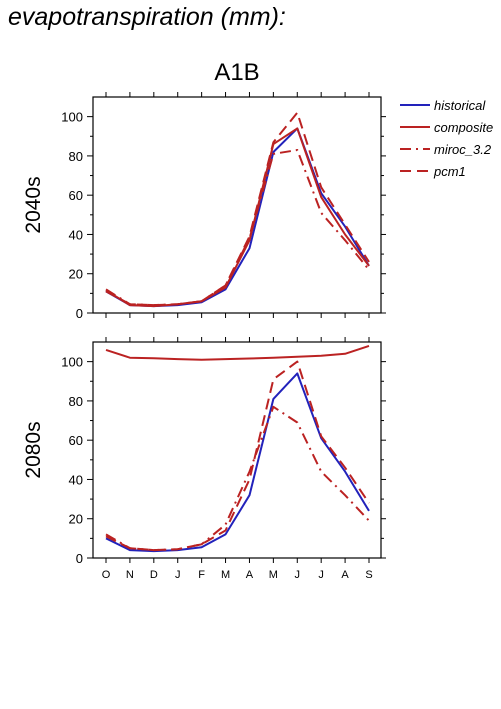 Image resolution: width=501 pixels, height=709 pixels. I want to click on legend-label: miroc_3.2, so click(463, 149).